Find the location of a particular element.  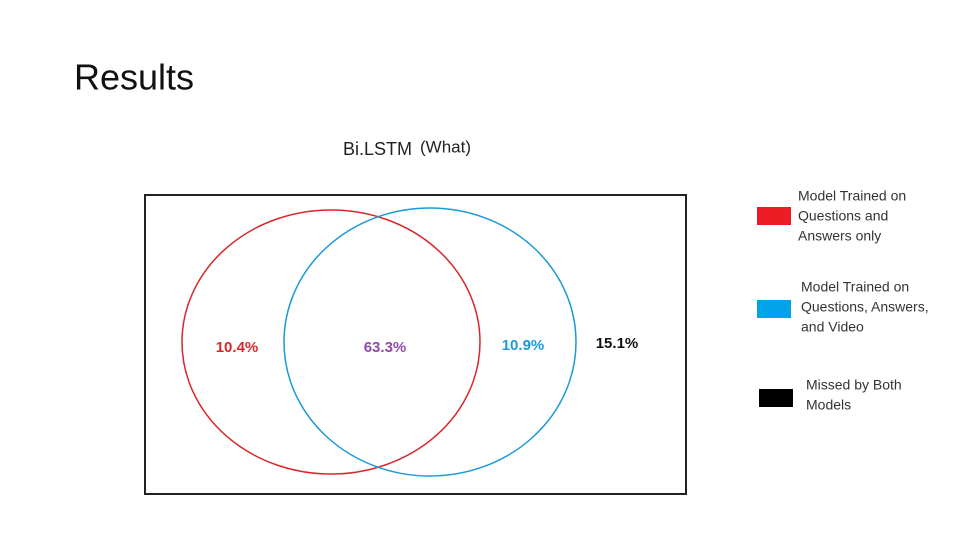

legend-label: and Video is located at coordinates (832, 327).